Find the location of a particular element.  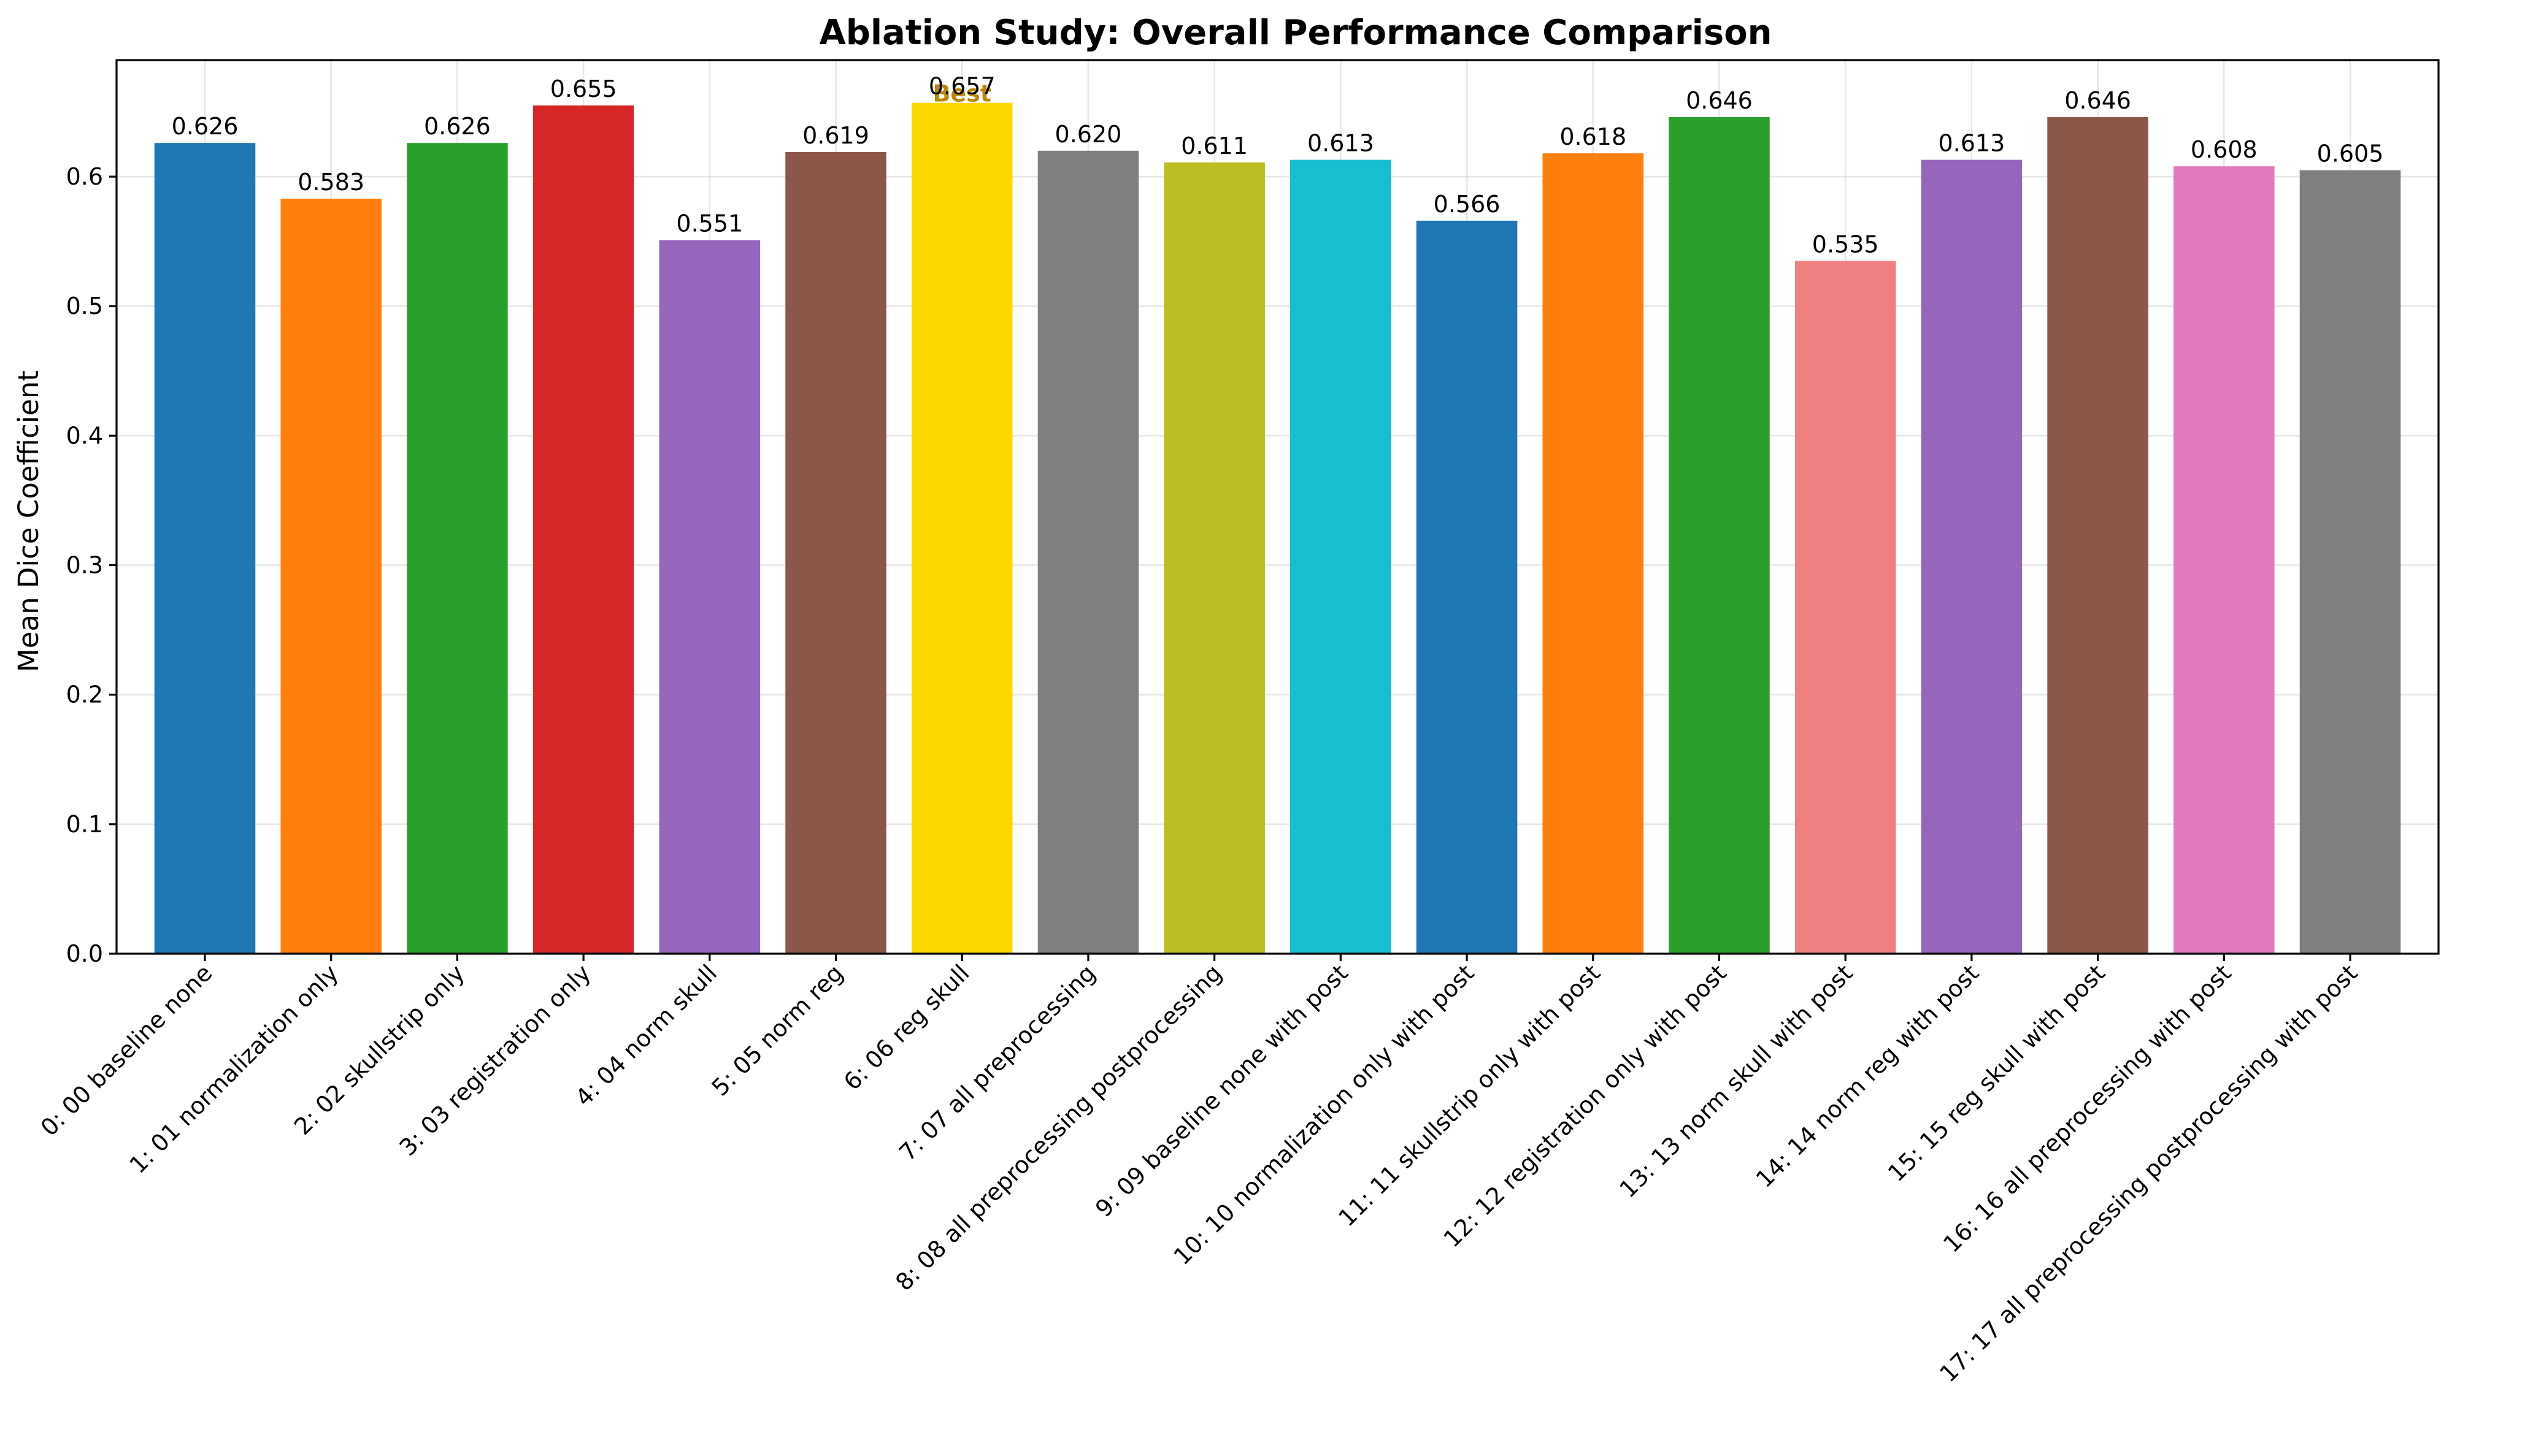

y-tick-label: 0.0 is located at coordinates (85, 953).